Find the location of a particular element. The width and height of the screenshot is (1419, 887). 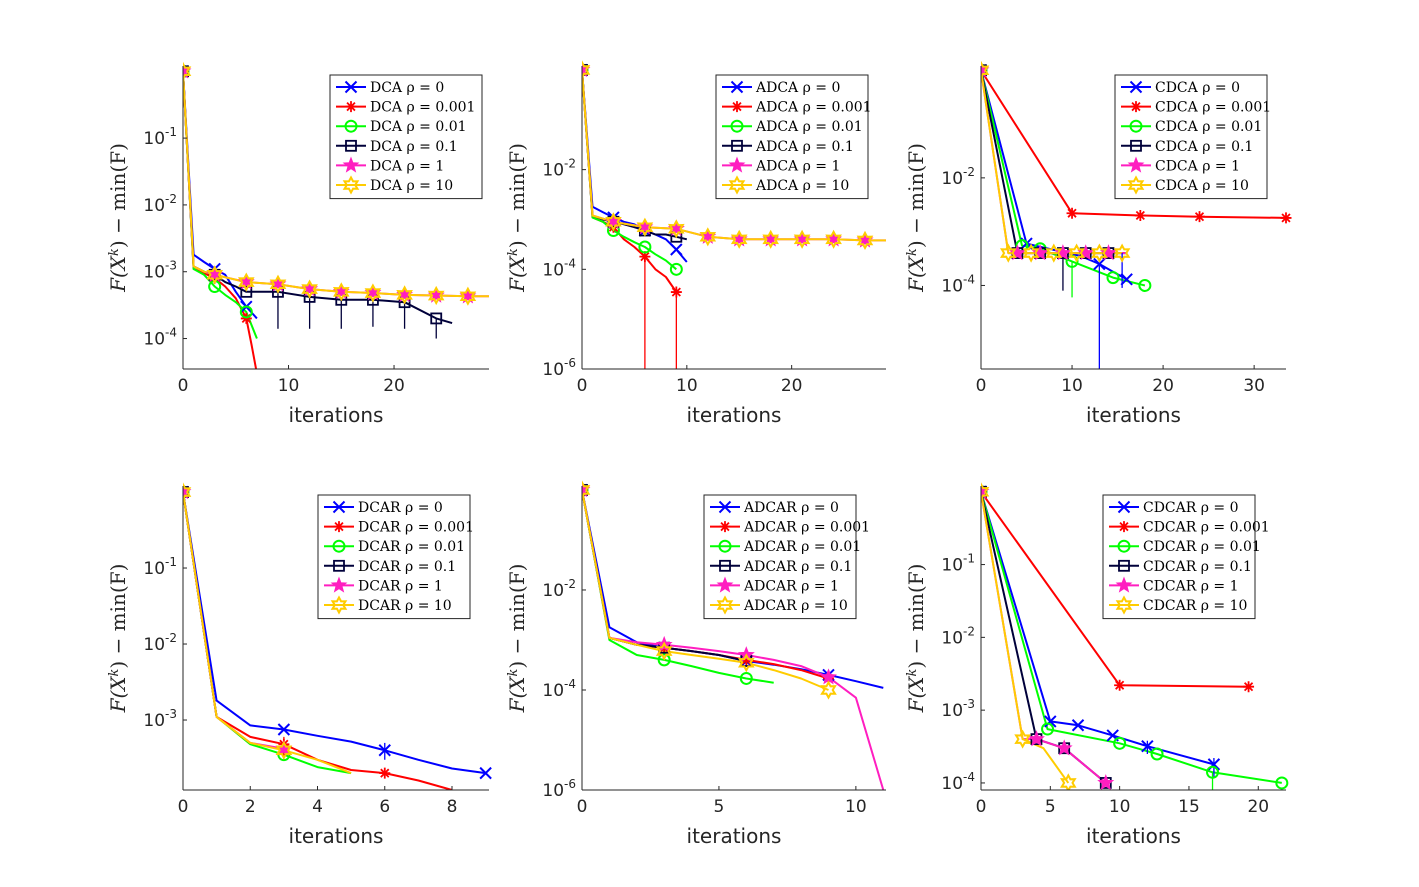

x-tick-label: 5 is located at coordinates (719, 807).